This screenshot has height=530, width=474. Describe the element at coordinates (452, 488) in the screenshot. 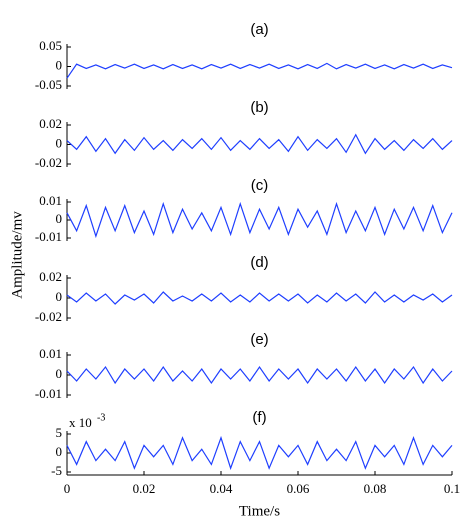

I see `x-tick-label: 0.1` at that location.